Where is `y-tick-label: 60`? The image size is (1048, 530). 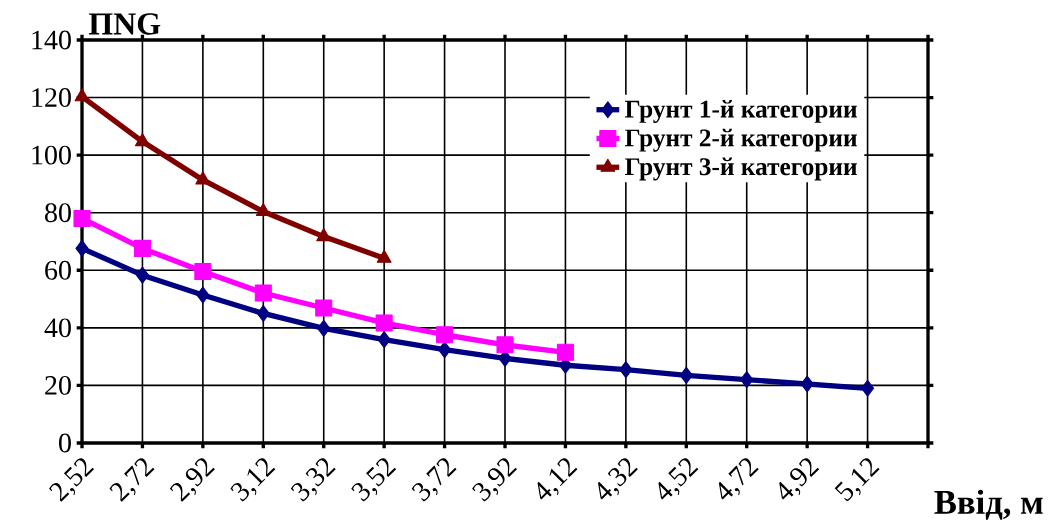
y-tick-label: 60 is located at coordinates (58, 270).